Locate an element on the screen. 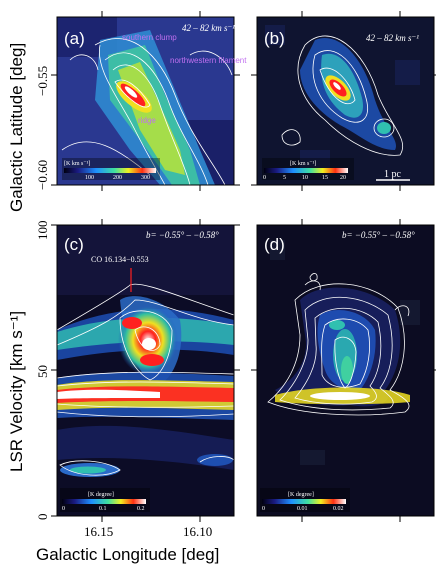  y-axis-title-latitude: Galactic Latitude [deg] is located at coordinates (16, 127).